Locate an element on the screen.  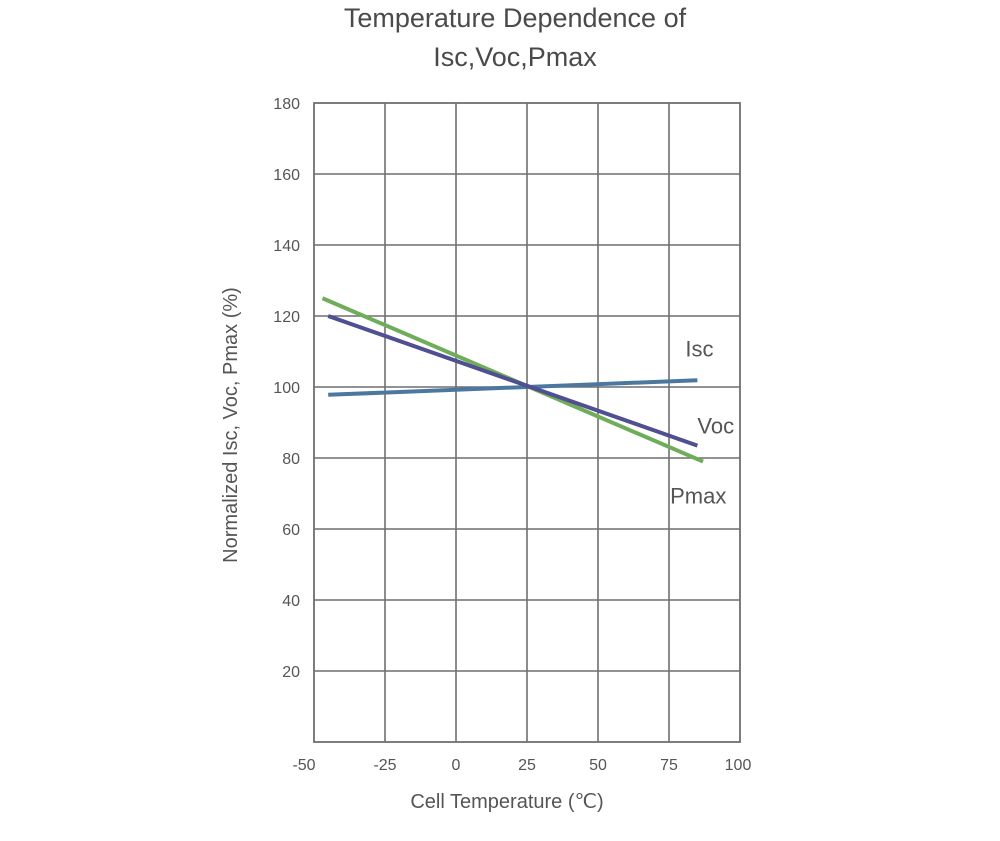
chart-title: Temperature Dependence of Isc,Voc,Pmax is located at coordinates (515, 37).